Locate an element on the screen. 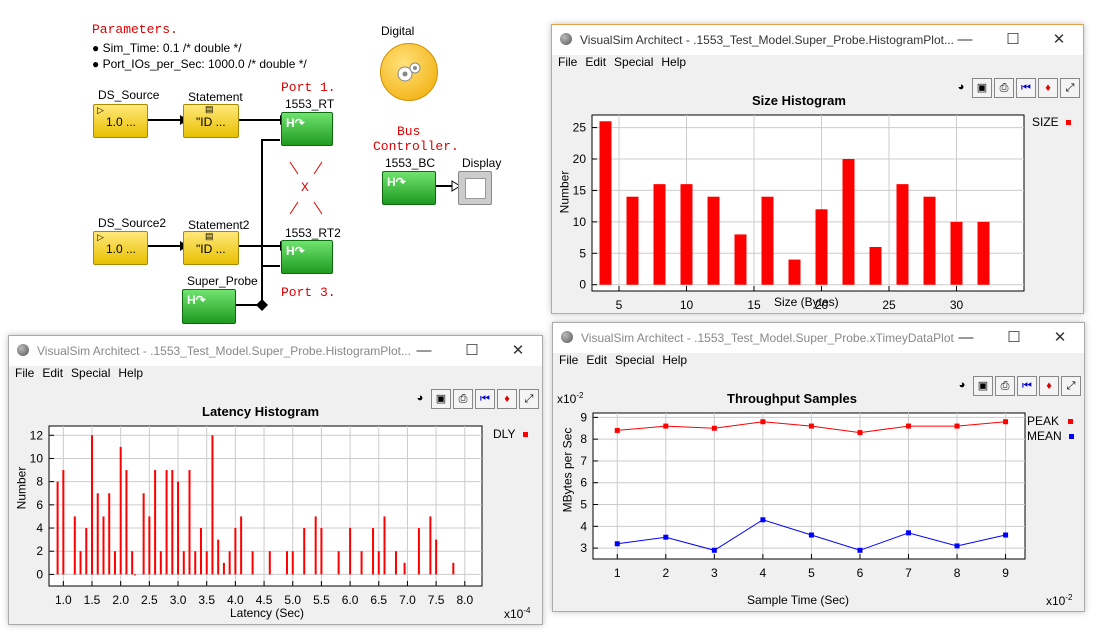 This screenshot has height=642, width=1105. super-probe-actor: H↷ is located at coordinates (209, 306).